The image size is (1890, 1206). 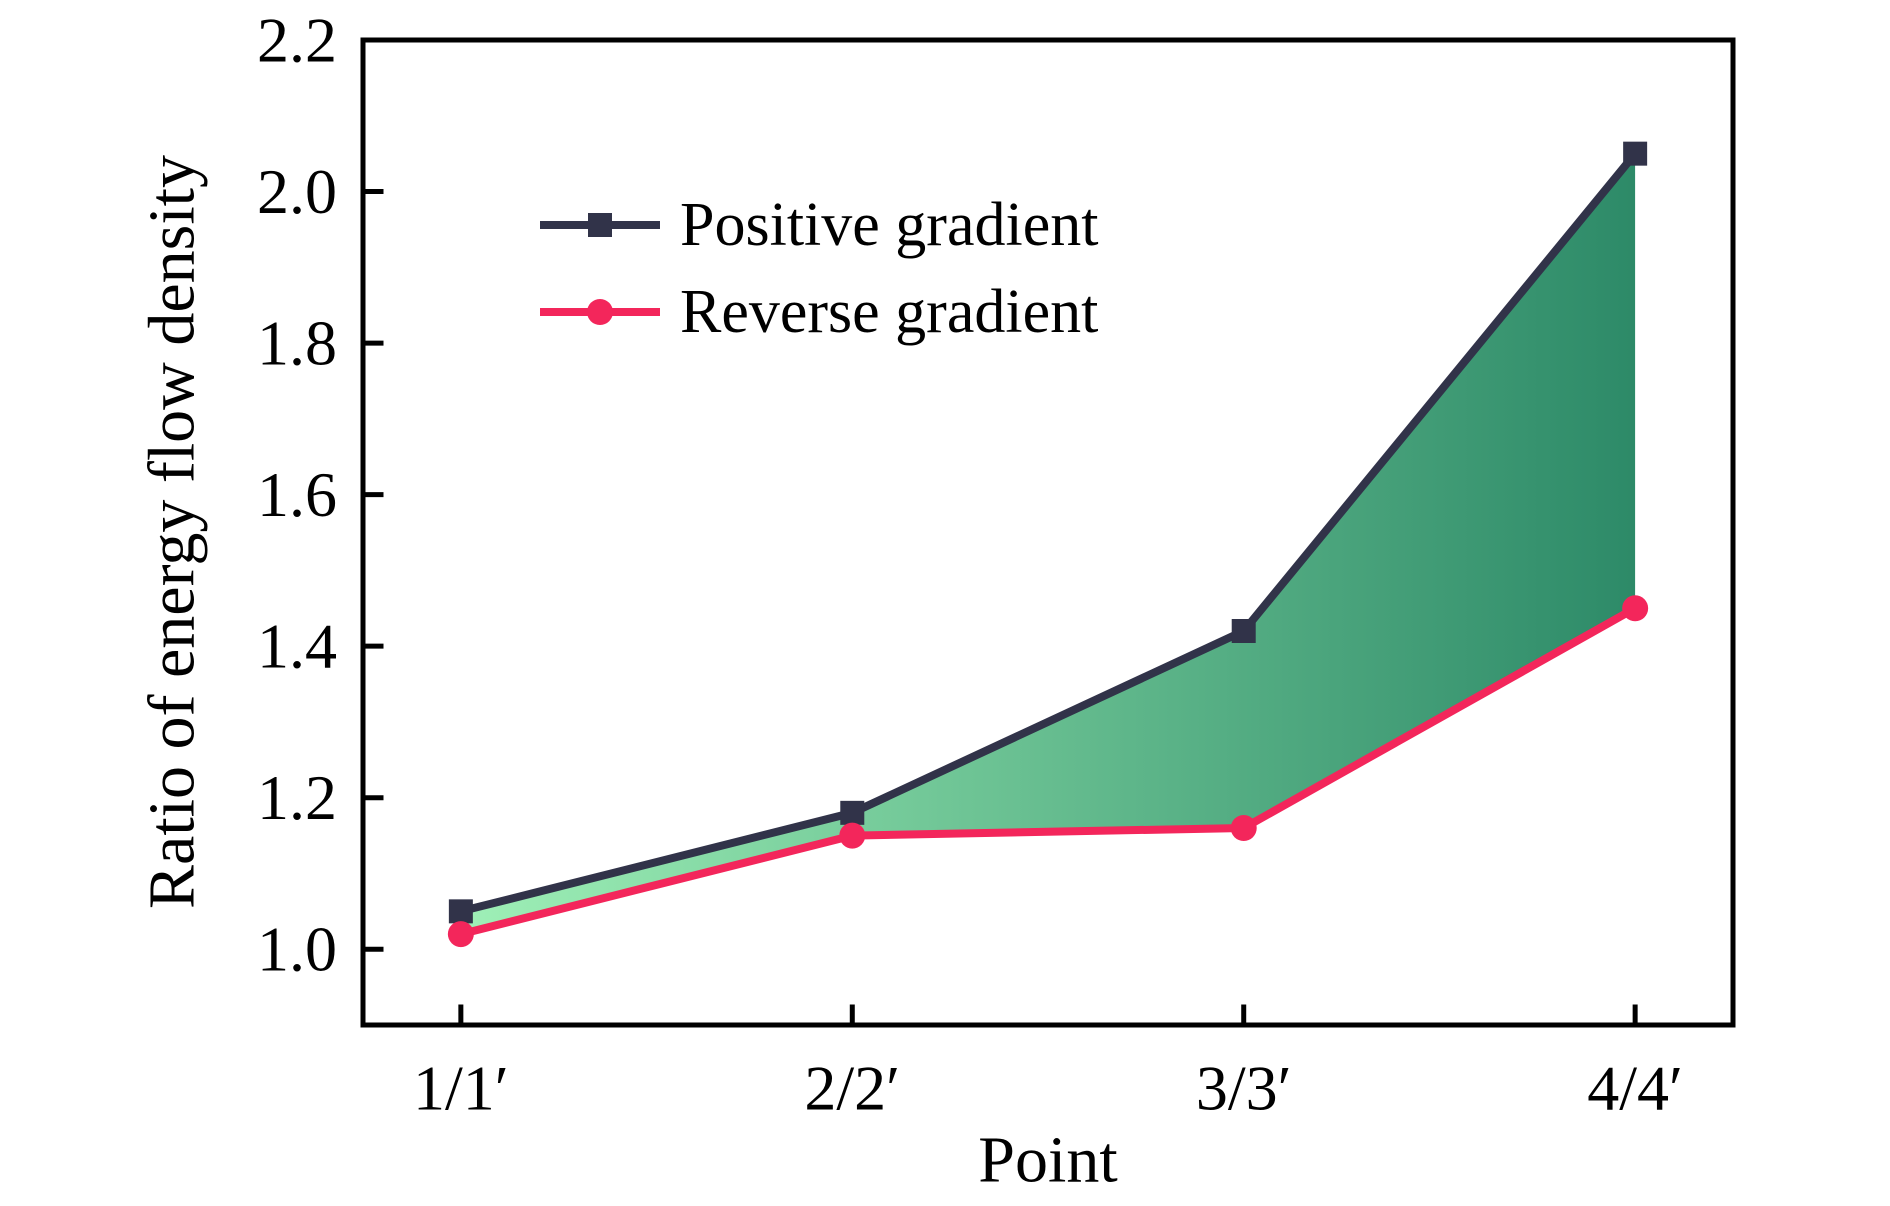 I want to click on legend-label-reverse-gradient: Reverse gradient, so click(x=889, y=312).